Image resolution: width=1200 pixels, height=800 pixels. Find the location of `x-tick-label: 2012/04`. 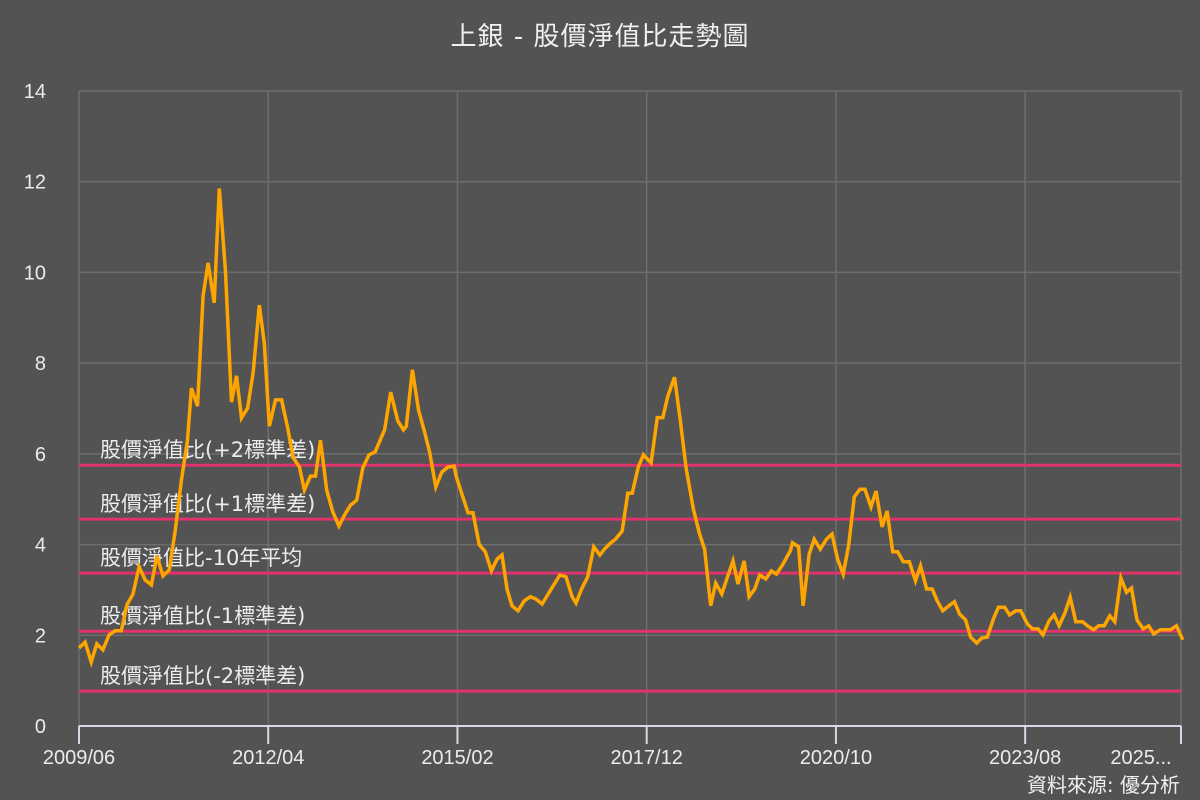

x-tick-label: 2012/04 is located at coordinates (268, 758).